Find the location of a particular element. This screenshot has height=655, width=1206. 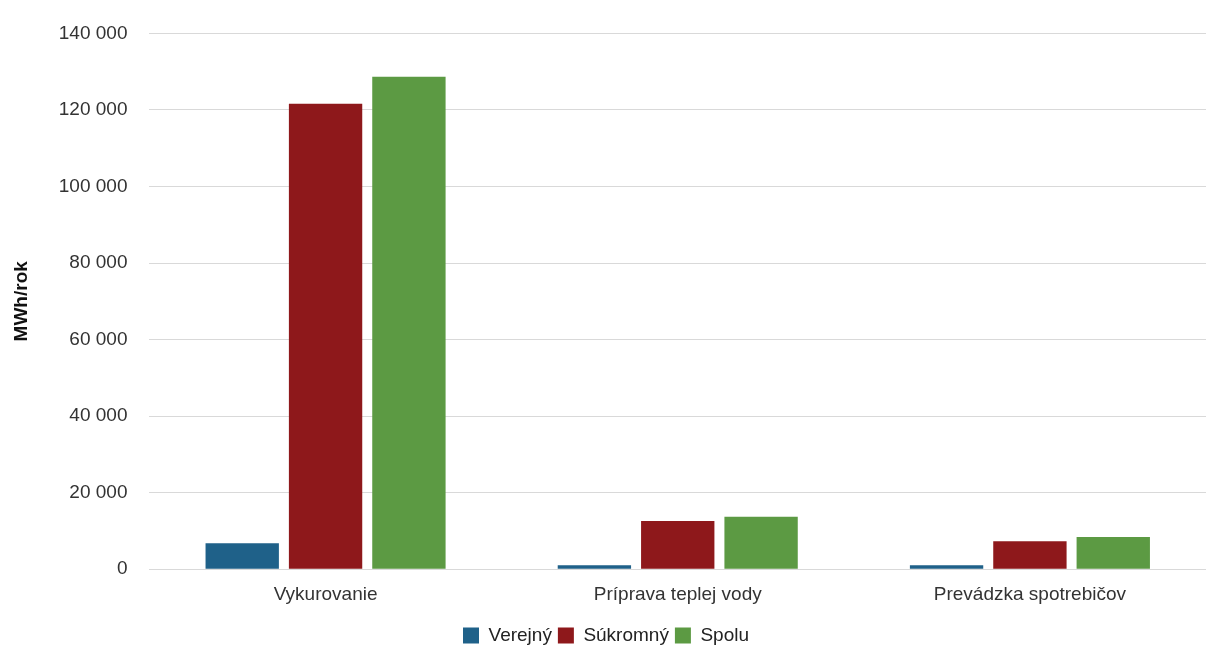

y-tick-label: 60 000 is located at coordinates (98, 338).